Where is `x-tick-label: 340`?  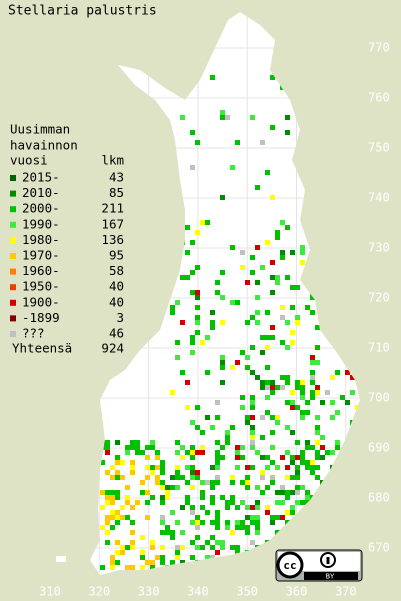
x-tick-label: 340 is located at coordinates (198, 592).